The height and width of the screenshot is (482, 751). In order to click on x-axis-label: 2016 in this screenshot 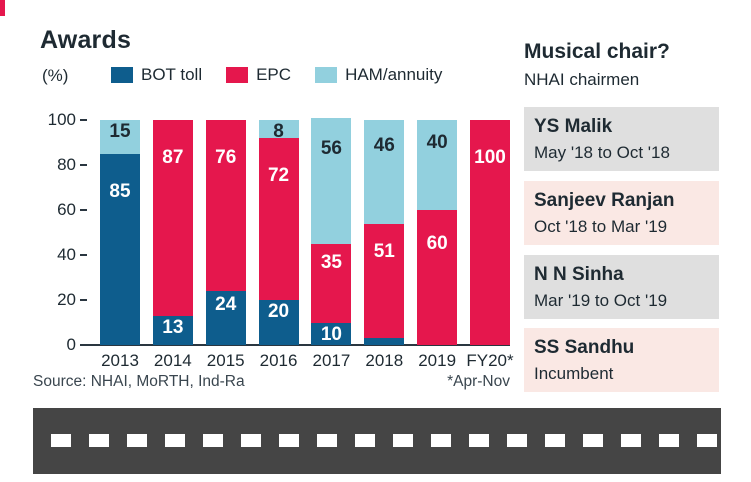, I will do `click(278, 360)`.